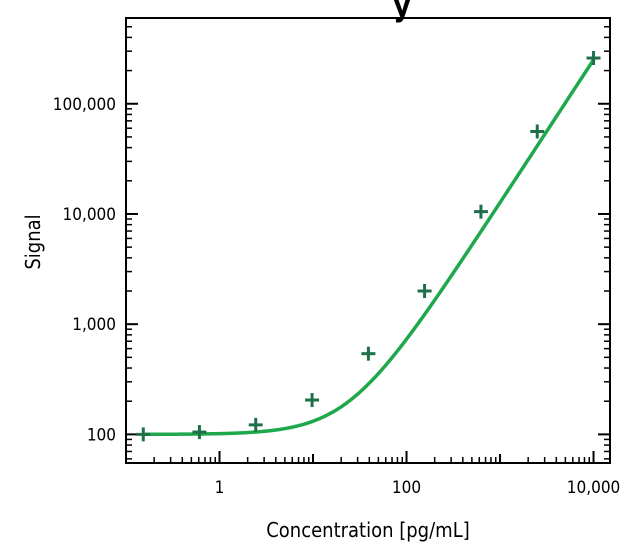 Image resolution: width=622 pixels, height=548 pixels. Describe the element at coordinates (33, 241) in the screenshot. I see `y-axis-title: Signal` at that location.